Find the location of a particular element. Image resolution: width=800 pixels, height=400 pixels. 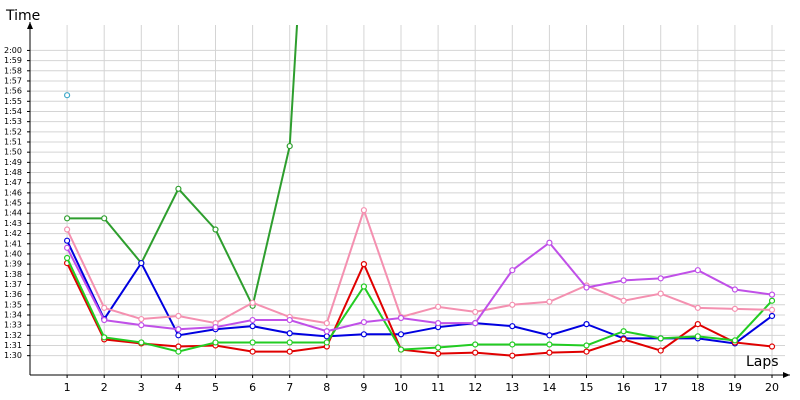

y-tick-label: 1:41 is located at coordinates (13, 243).